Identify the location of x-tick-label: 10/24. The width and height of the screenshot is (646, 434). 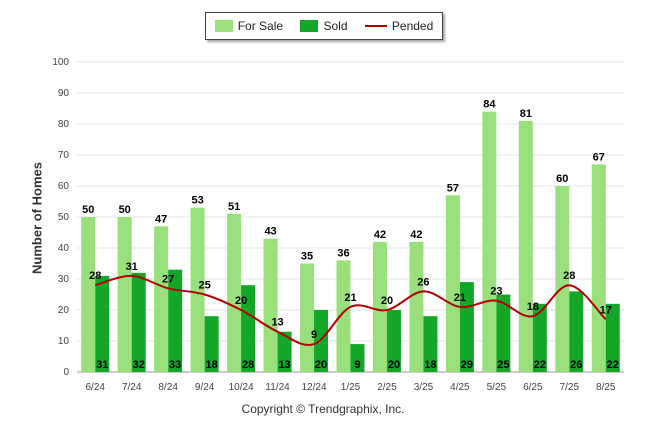
(241, 387).